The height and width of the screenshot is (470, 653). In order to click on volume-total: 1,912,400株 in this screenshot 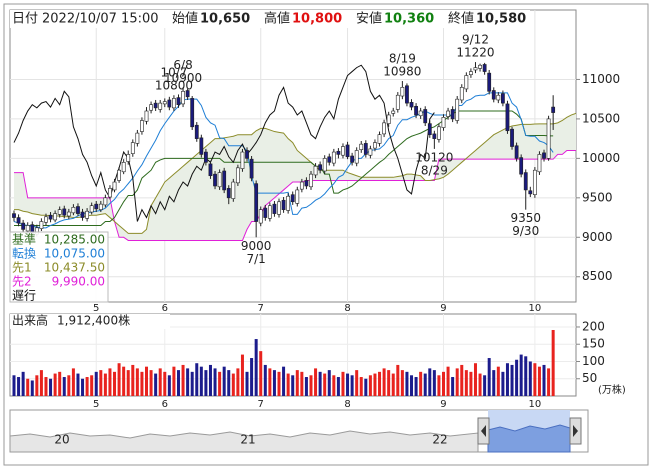, I will do `click(93, 320)`.